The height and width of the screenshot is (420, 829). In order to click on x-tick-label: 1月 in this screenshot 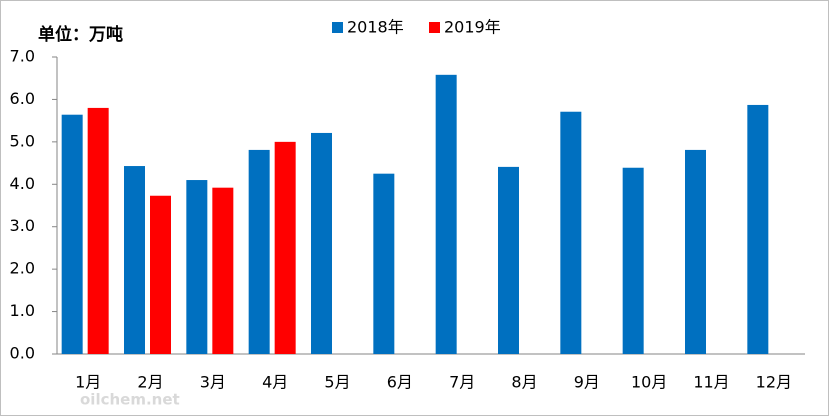, I will do `click(88, 382)`.